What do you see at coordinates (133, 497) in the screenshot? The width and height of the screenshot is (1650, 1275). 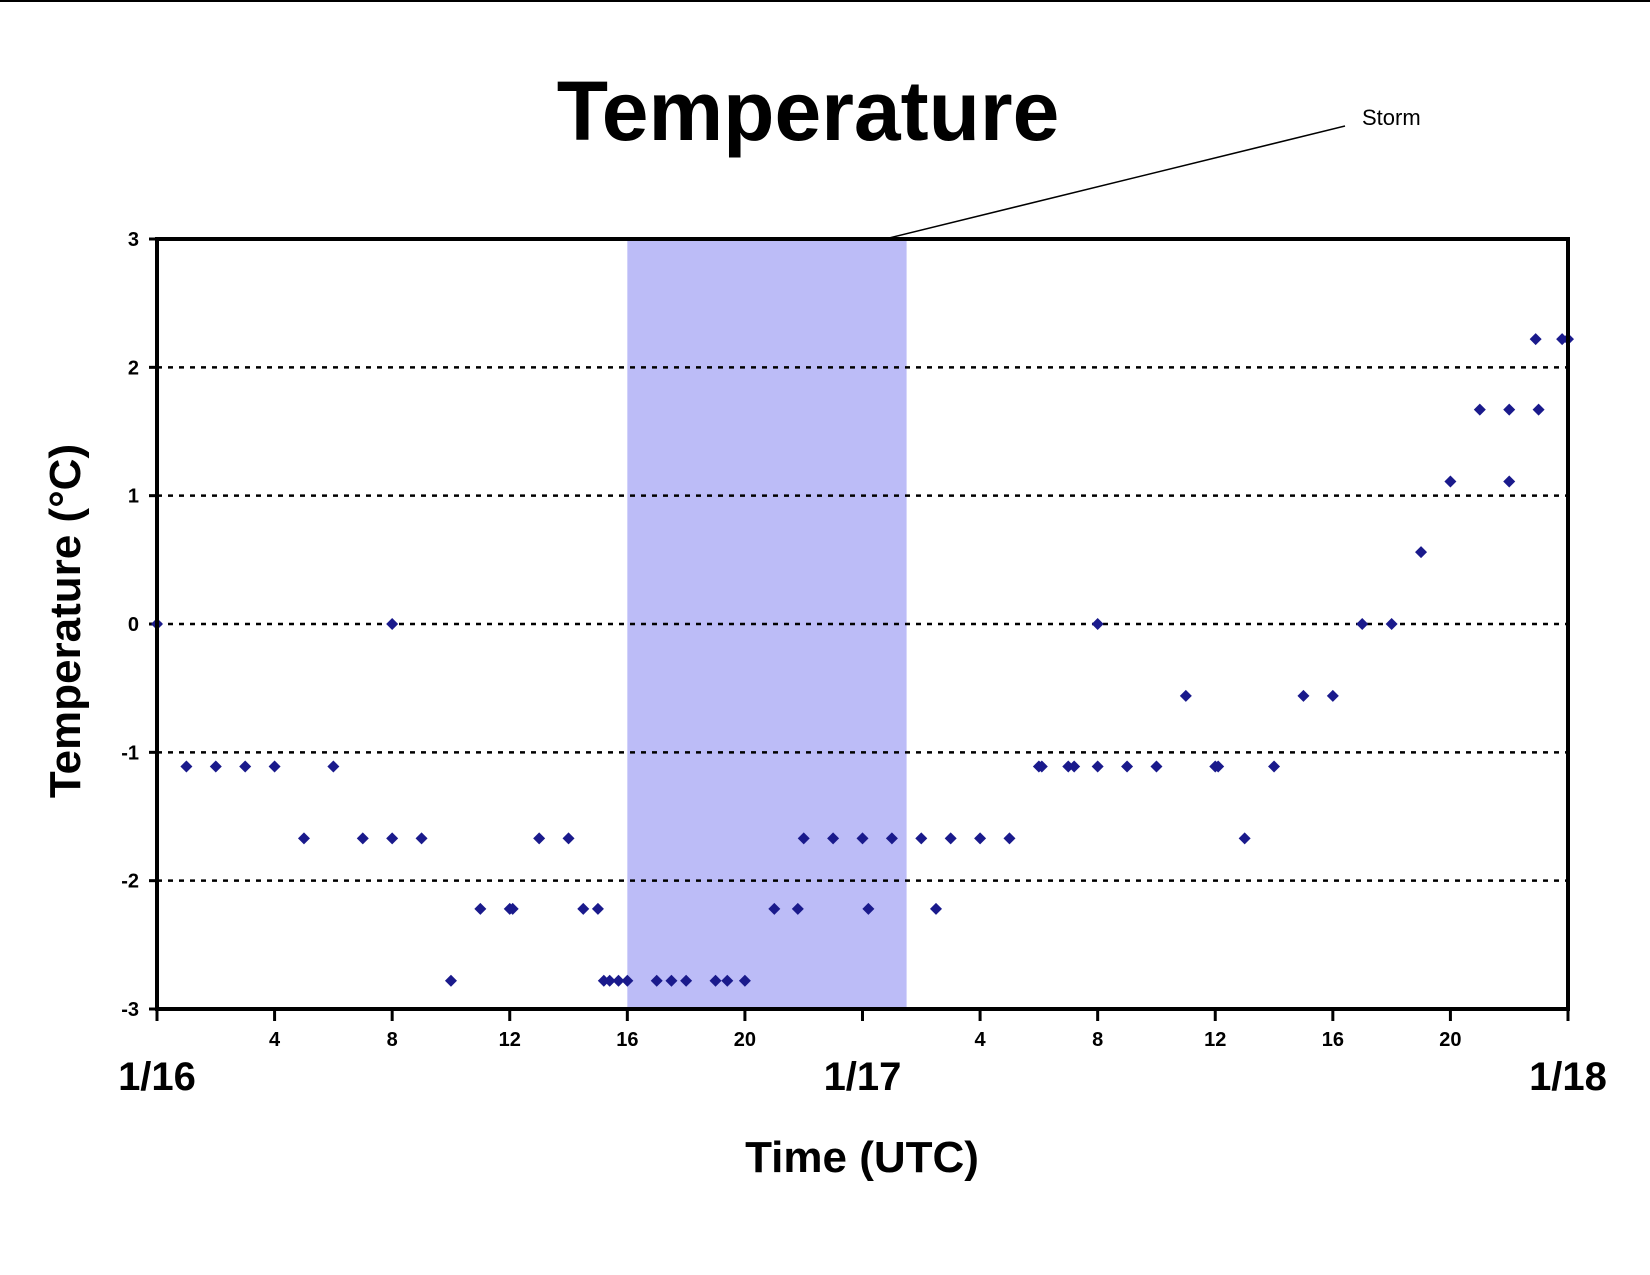 I see `y-tick-label: 1` at bounding box center [133, 497].